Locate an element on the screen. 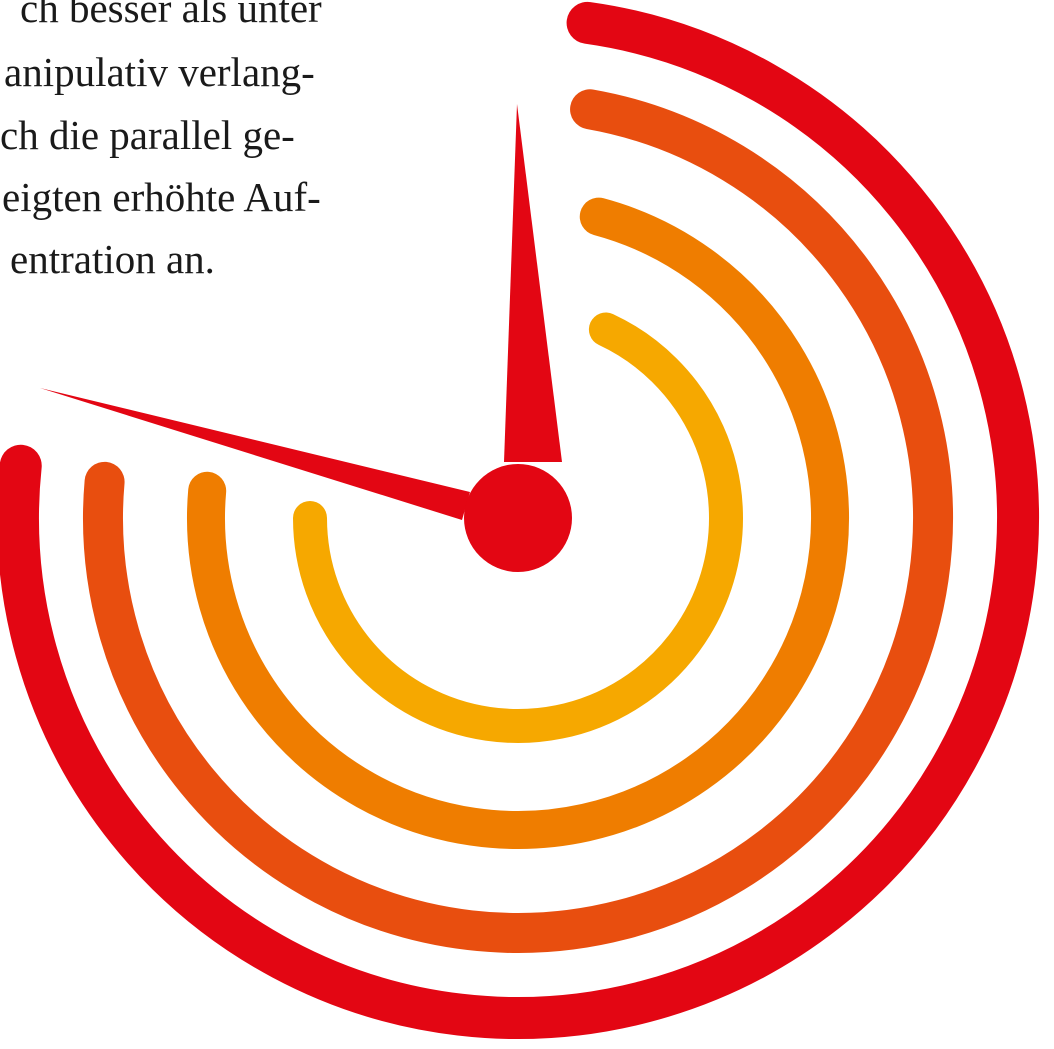 This screenshot has width=1054, height=1049. text-line: ch besser als unter is located at coordinates (171, 15).